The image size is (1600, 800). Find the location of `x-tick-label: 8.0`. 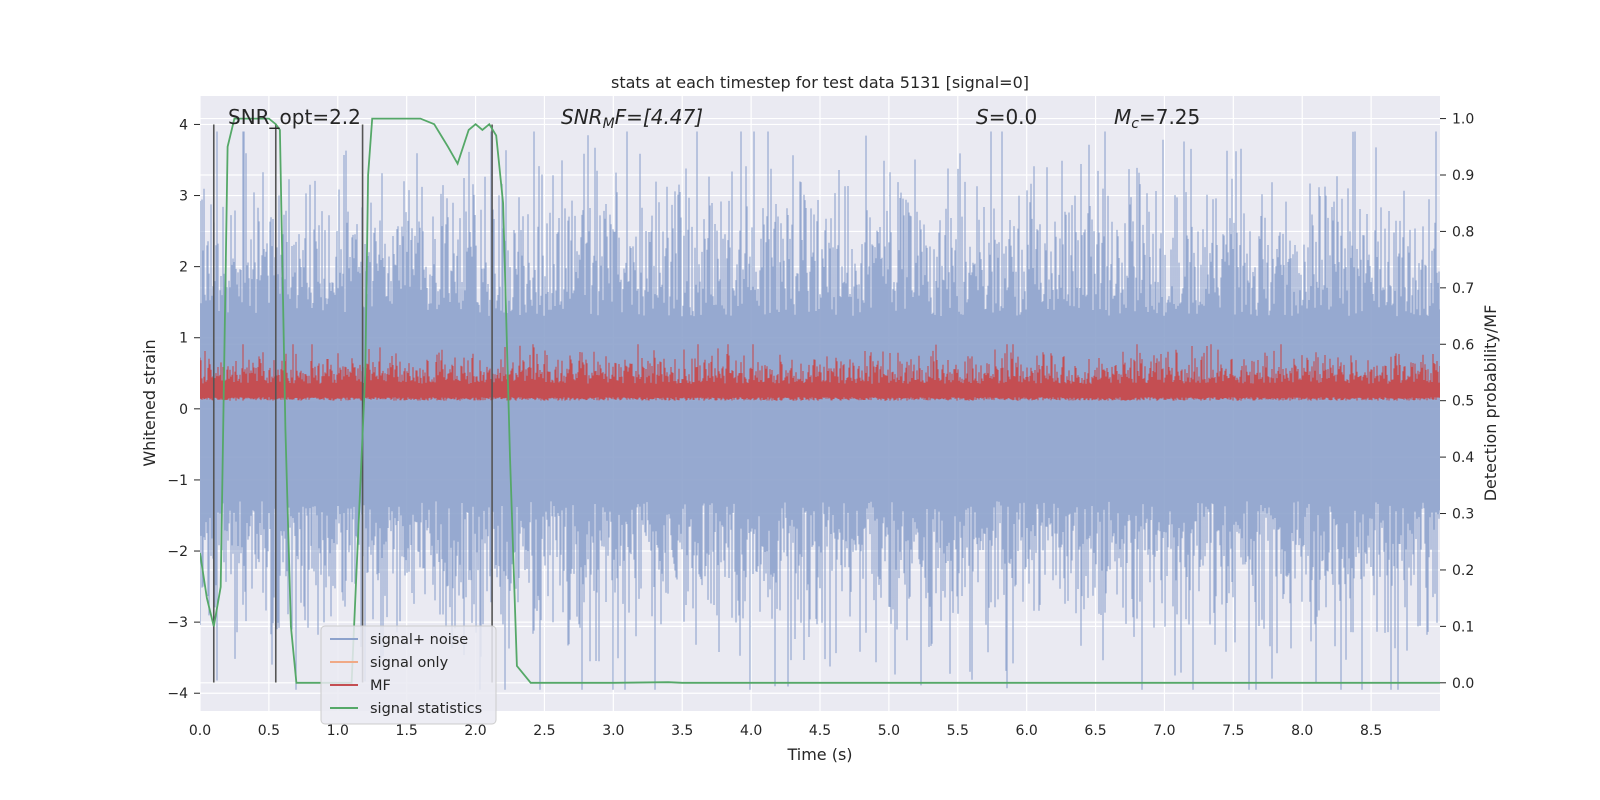

x-tick-label: 8.0 is located at coordinates (1302, 731).